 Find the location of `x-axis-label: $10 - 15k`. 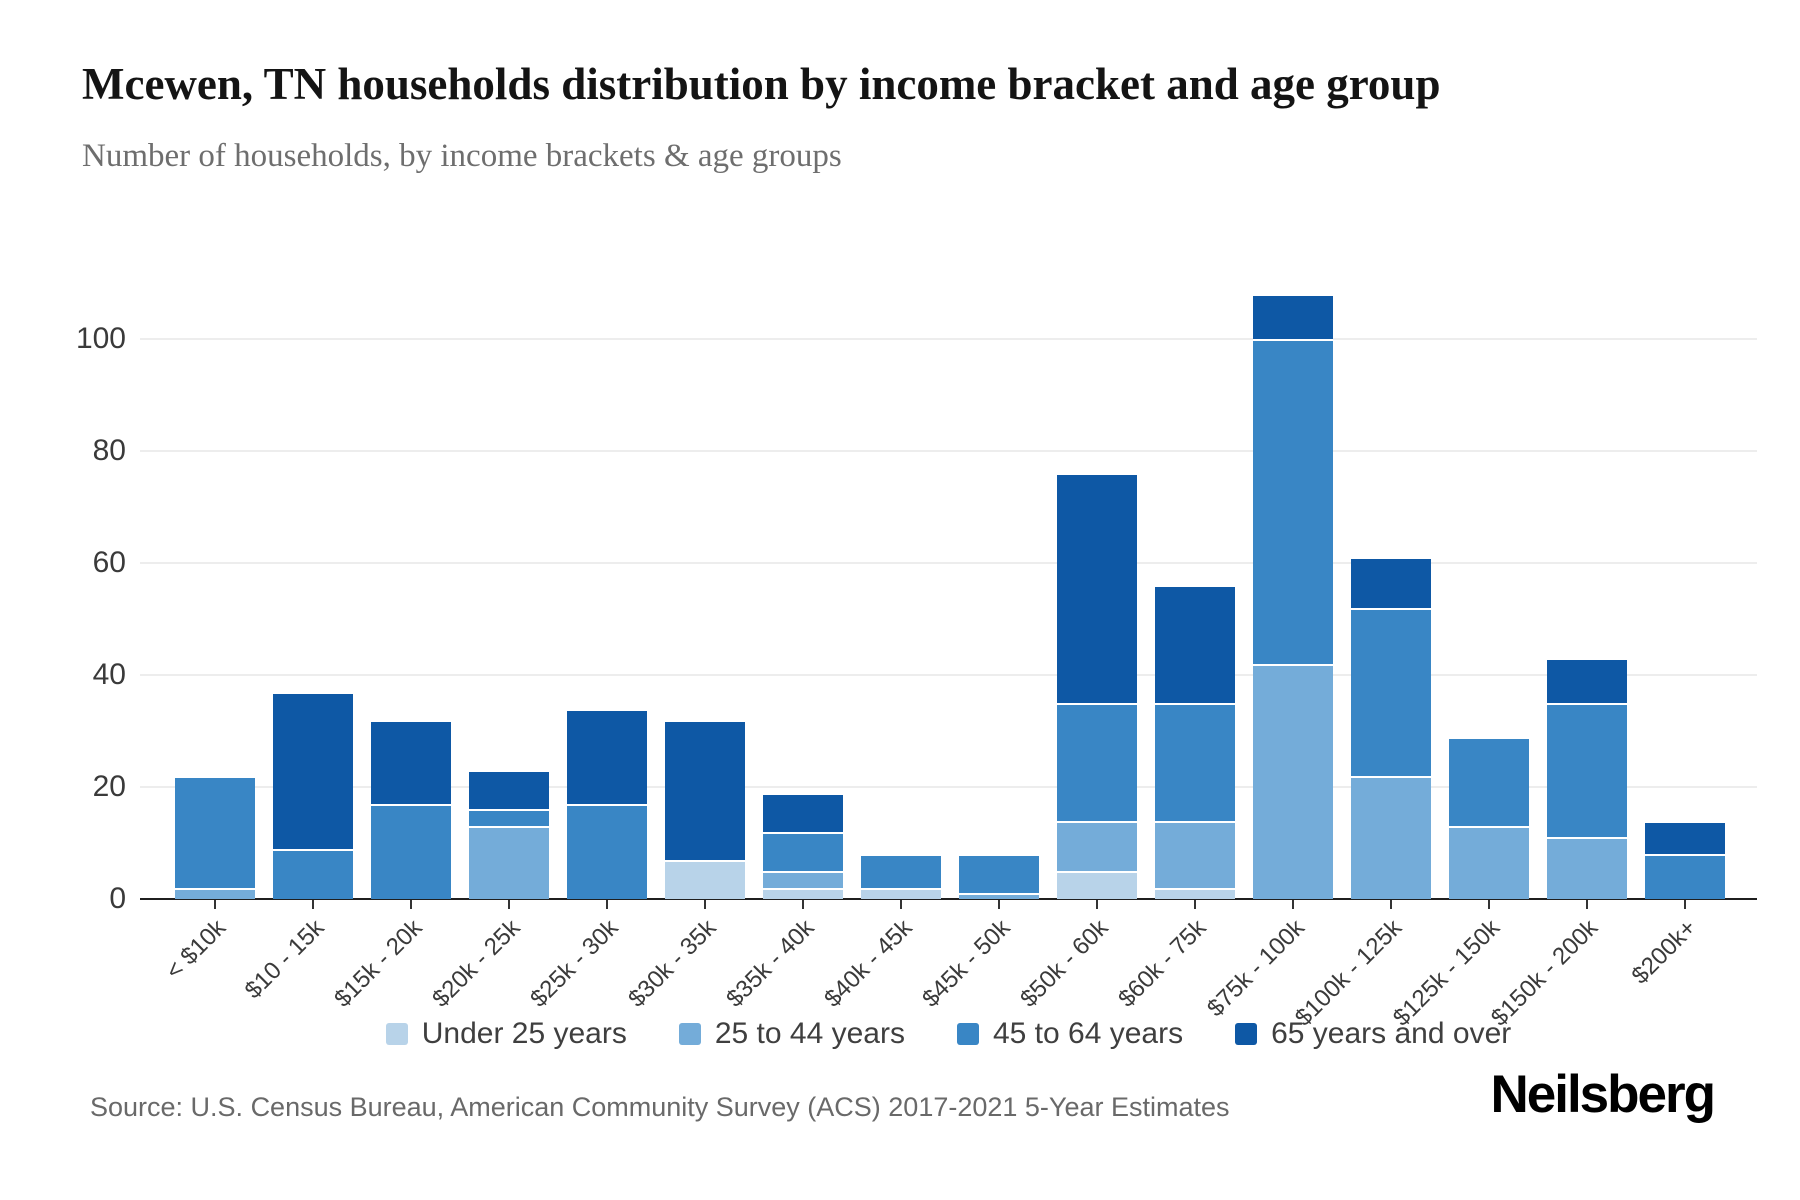

x-axis-label: $10 - 15k is located at coordinates (284, 959).